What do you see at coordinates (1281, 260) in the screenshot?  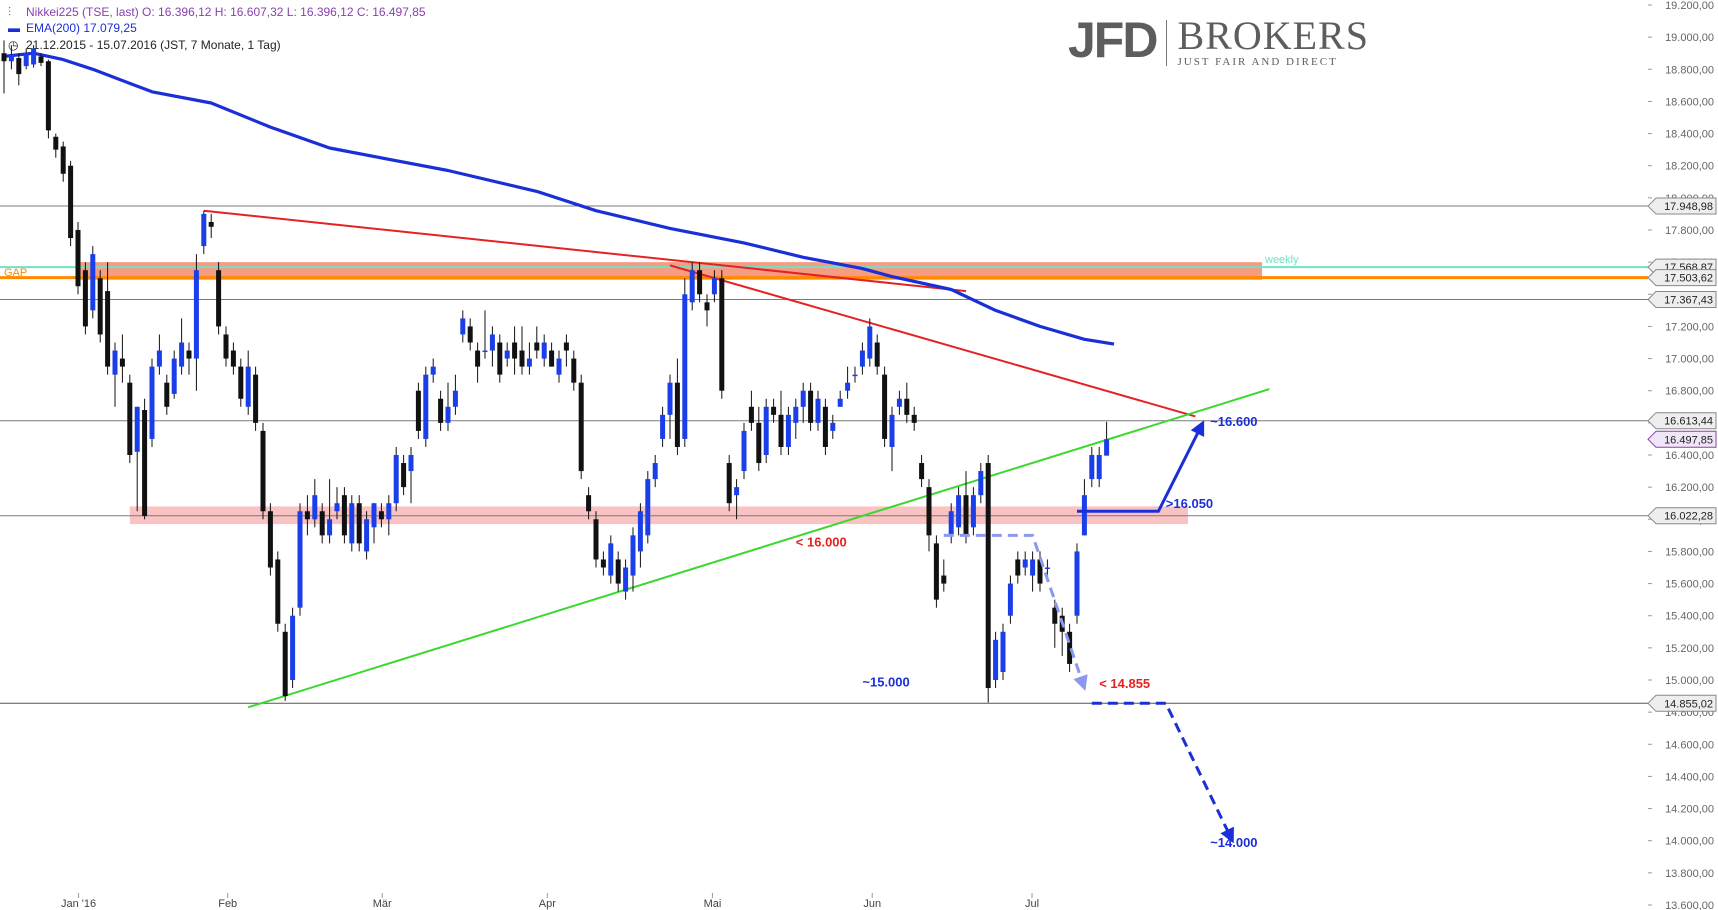 I see `annotation-weekly: weekly` at bounding box center [1281, 260].